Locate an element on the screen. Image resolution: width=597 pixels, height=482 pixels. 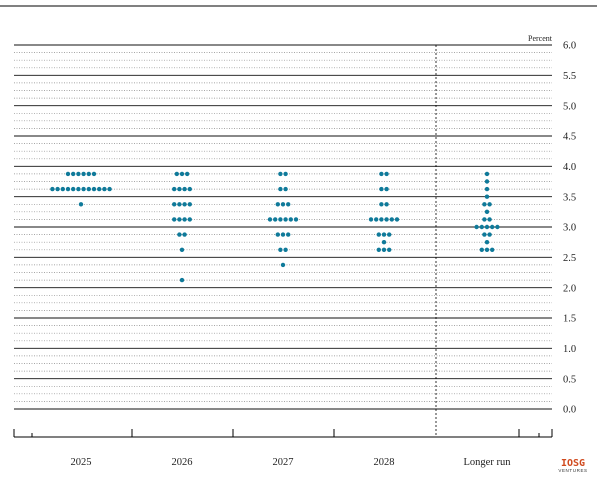
y-tick-label: 3.5 is located at coordinates (569, 197).